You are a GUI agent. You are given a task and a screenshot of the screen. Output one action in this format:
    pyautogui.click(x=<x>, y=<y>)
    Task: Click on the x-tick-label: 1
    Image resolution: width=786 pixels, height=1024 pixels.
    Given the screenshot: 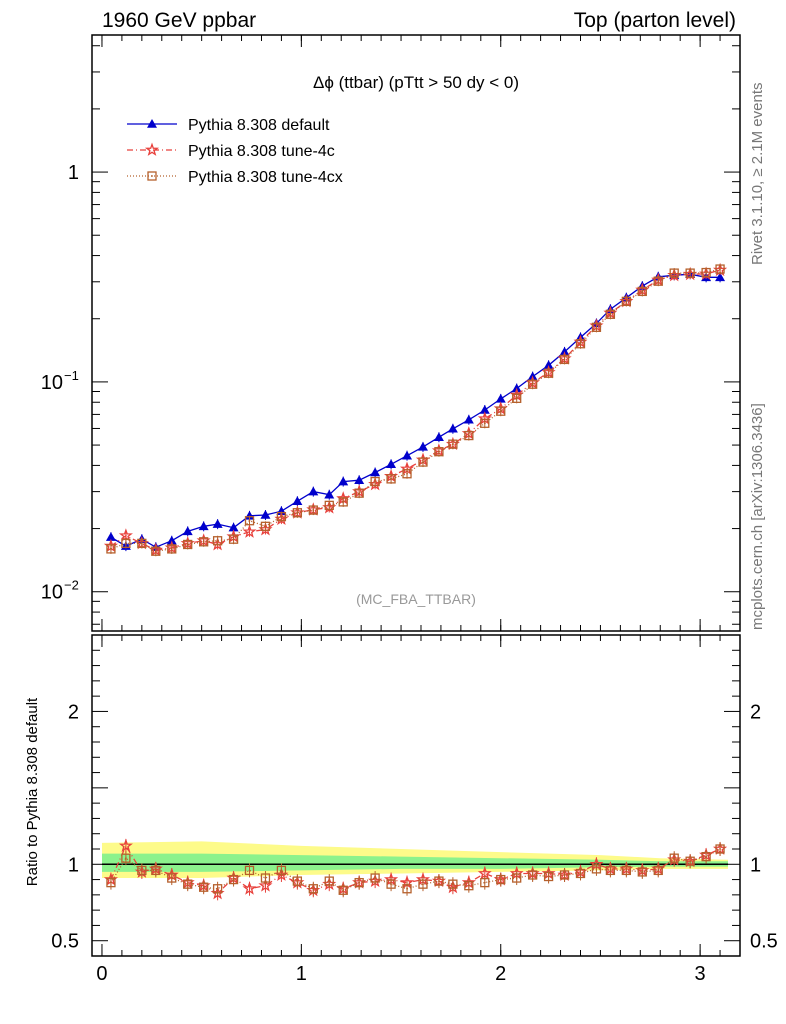 What is the action you would take?
    pyautogui.click(x=301, y=974)
    